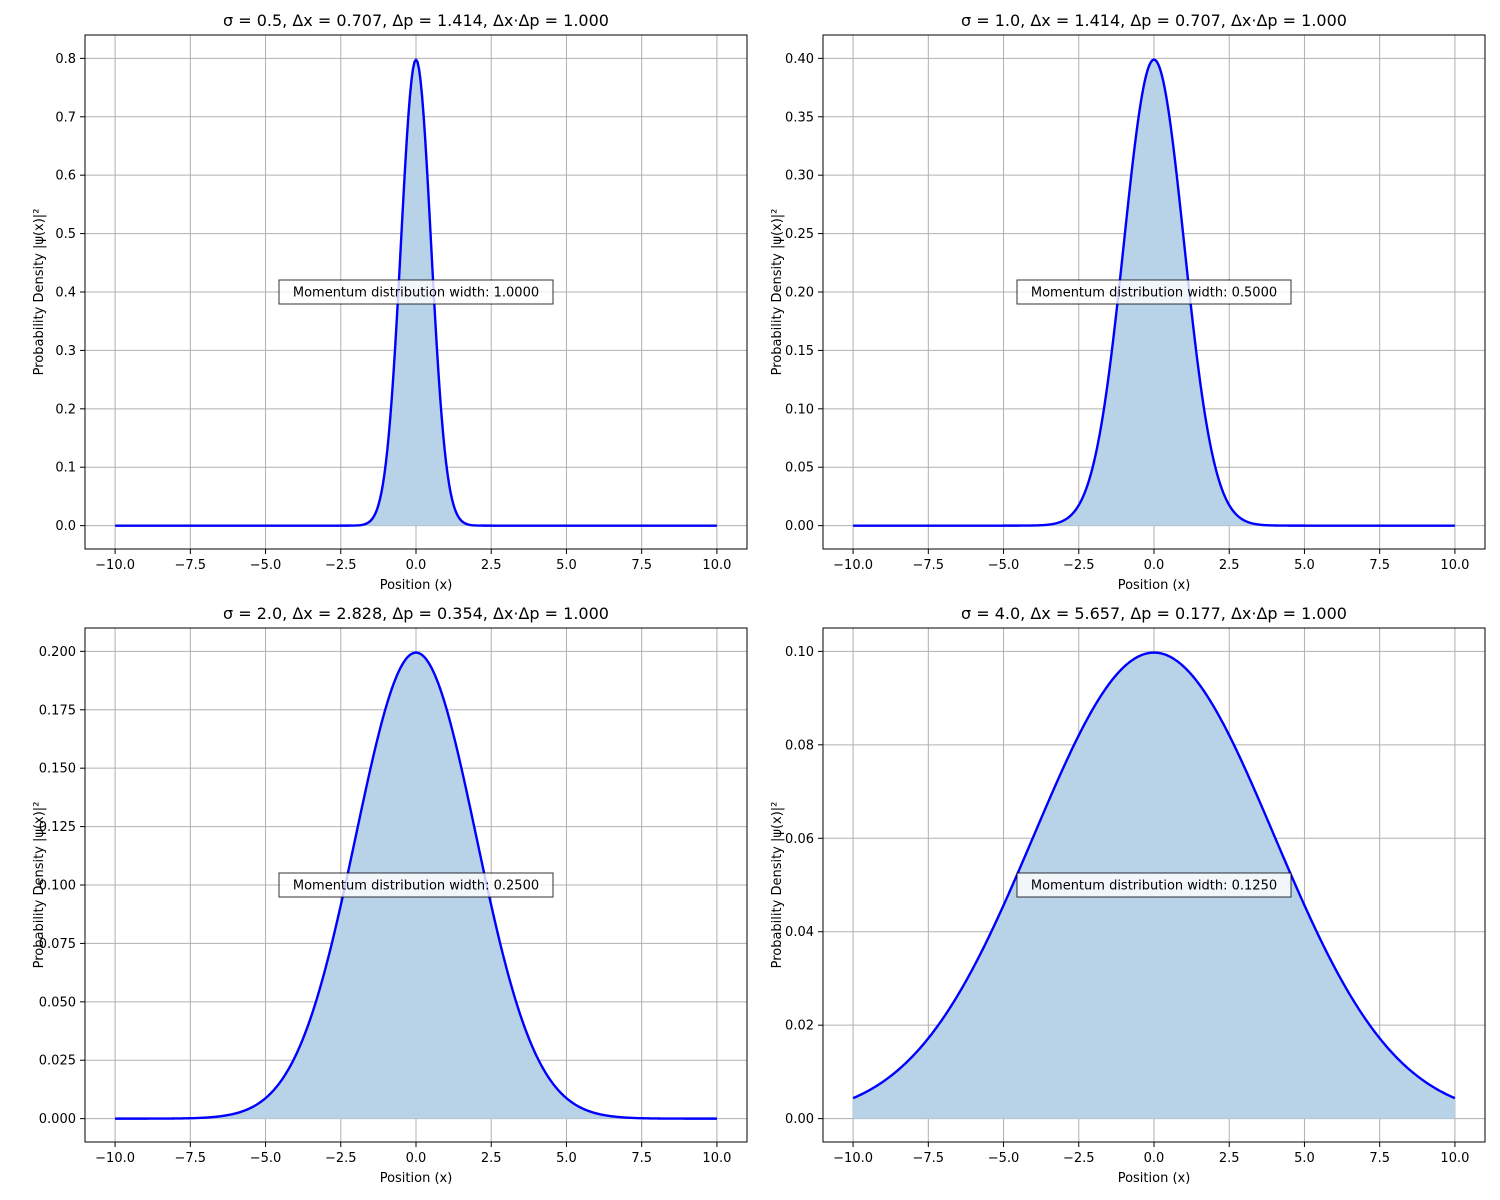 This screenshot has height=1200, width=1500. I want to click on y-tick-label: 0.05, so click(799, 468).